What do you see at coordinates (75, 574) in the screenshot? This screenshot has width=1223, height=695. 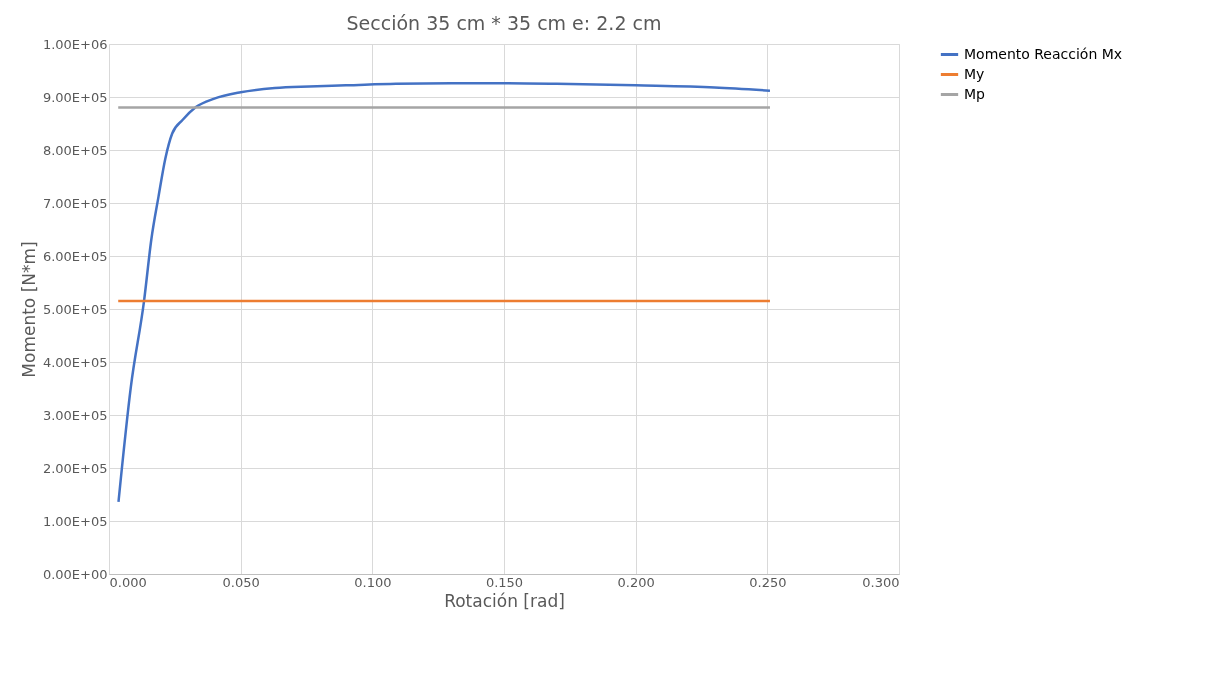 I see `y-tick-label: 0.00E+00` at bounding box center [75, 574].